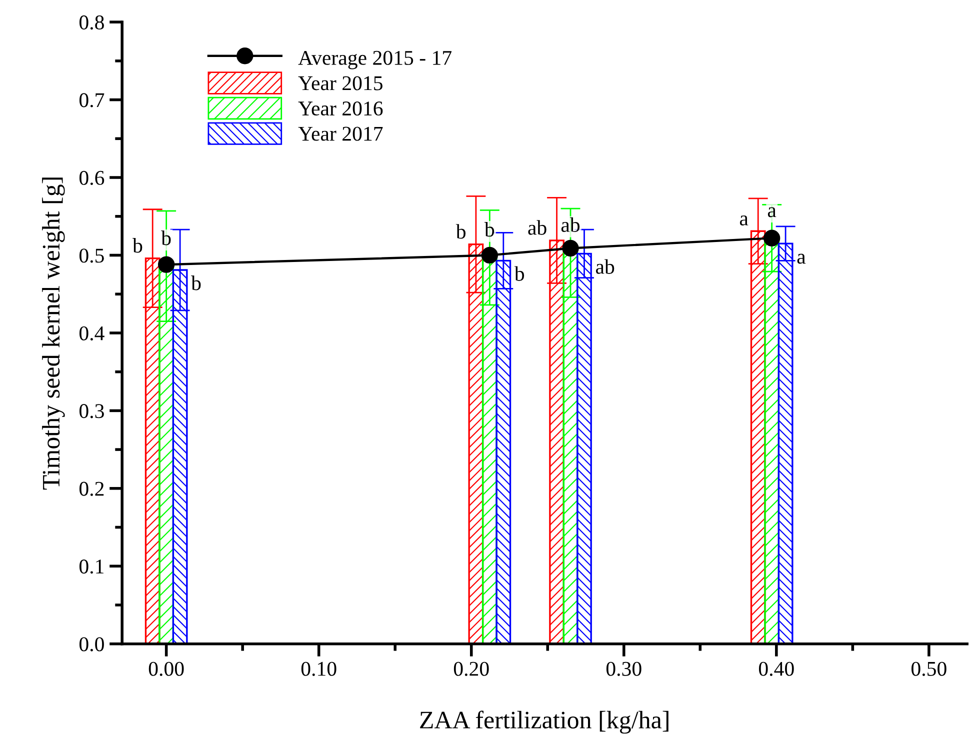  What do you see at coordinates (91, 178) in the screenshot?
I see `y-tick-label: 0.6` at bounding box center [91, 178].